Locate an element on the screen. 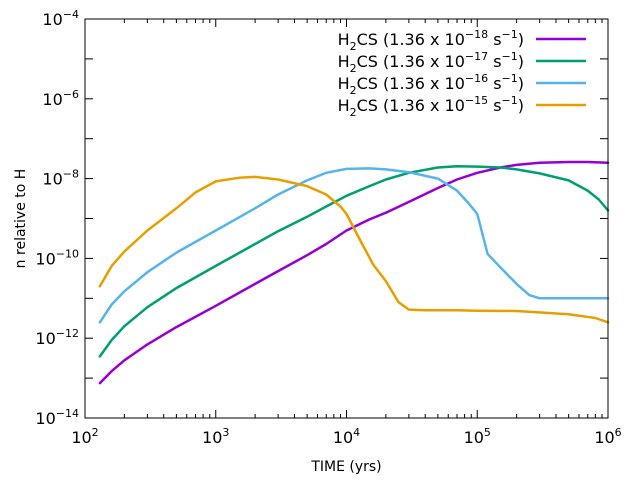  x-tick-label-exponent: 6 is located at coordinates (618, 432).